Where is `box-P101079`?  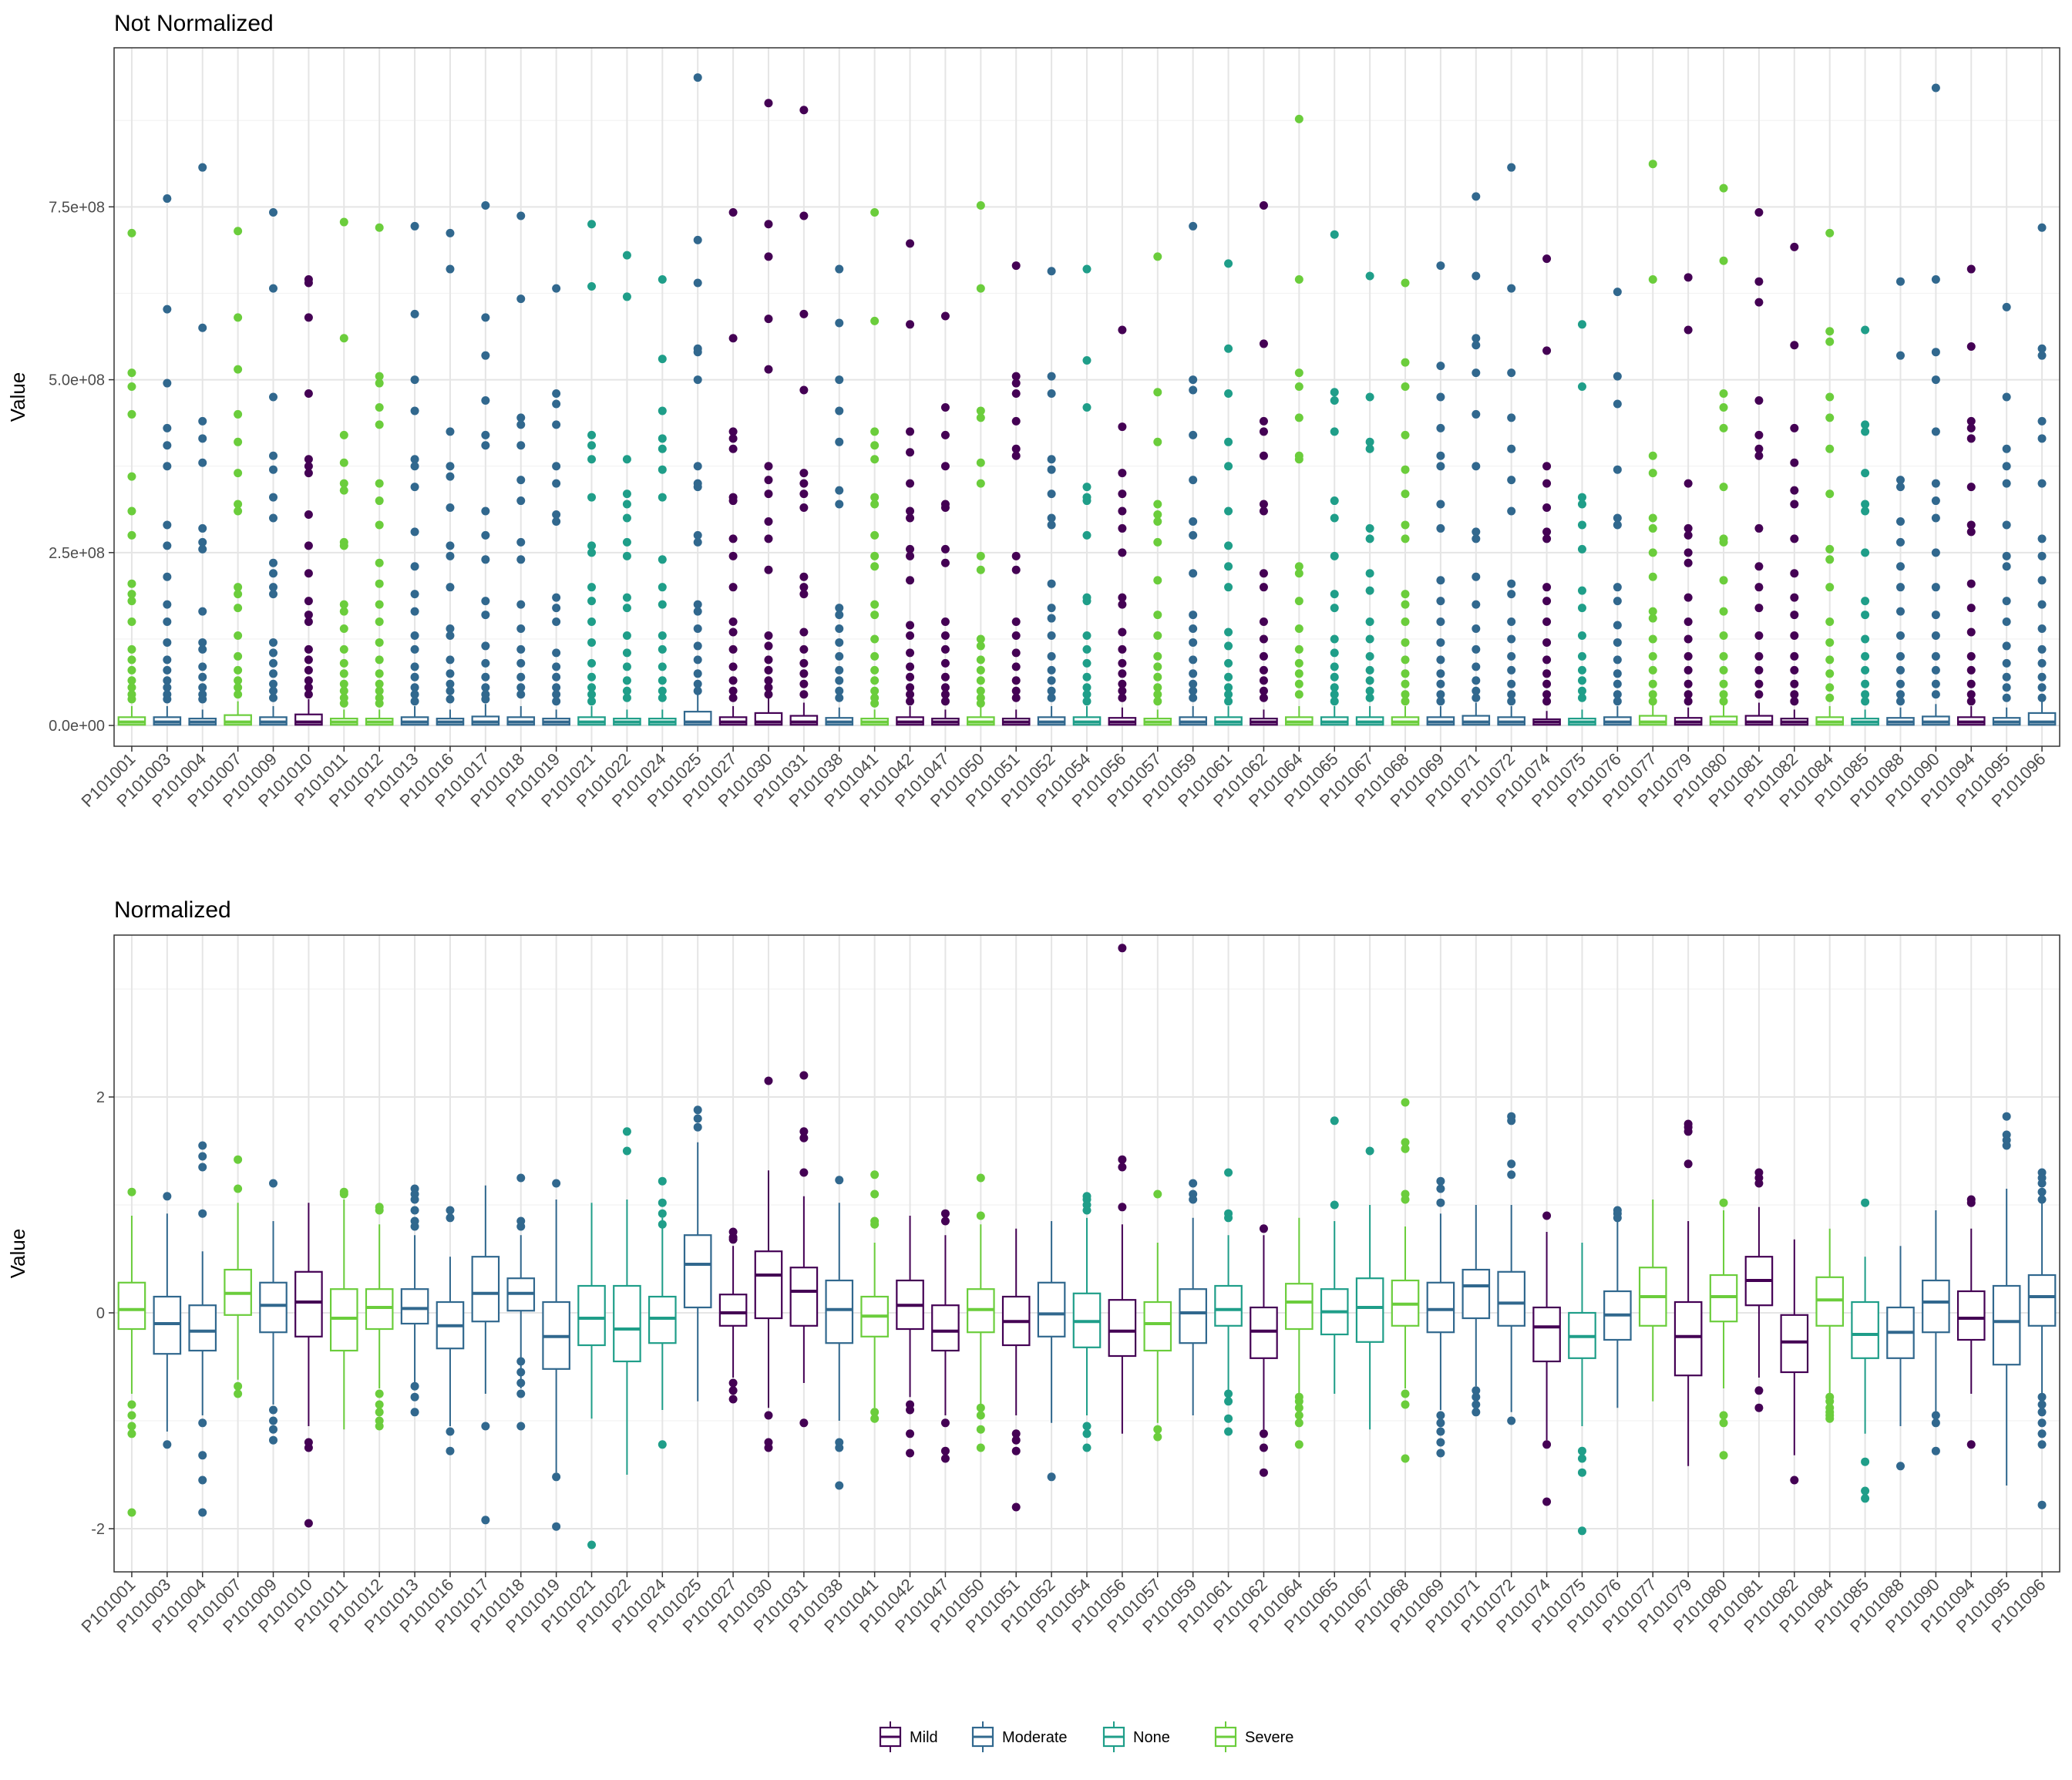 box-P101079 is located at coordinates (1688, 499).